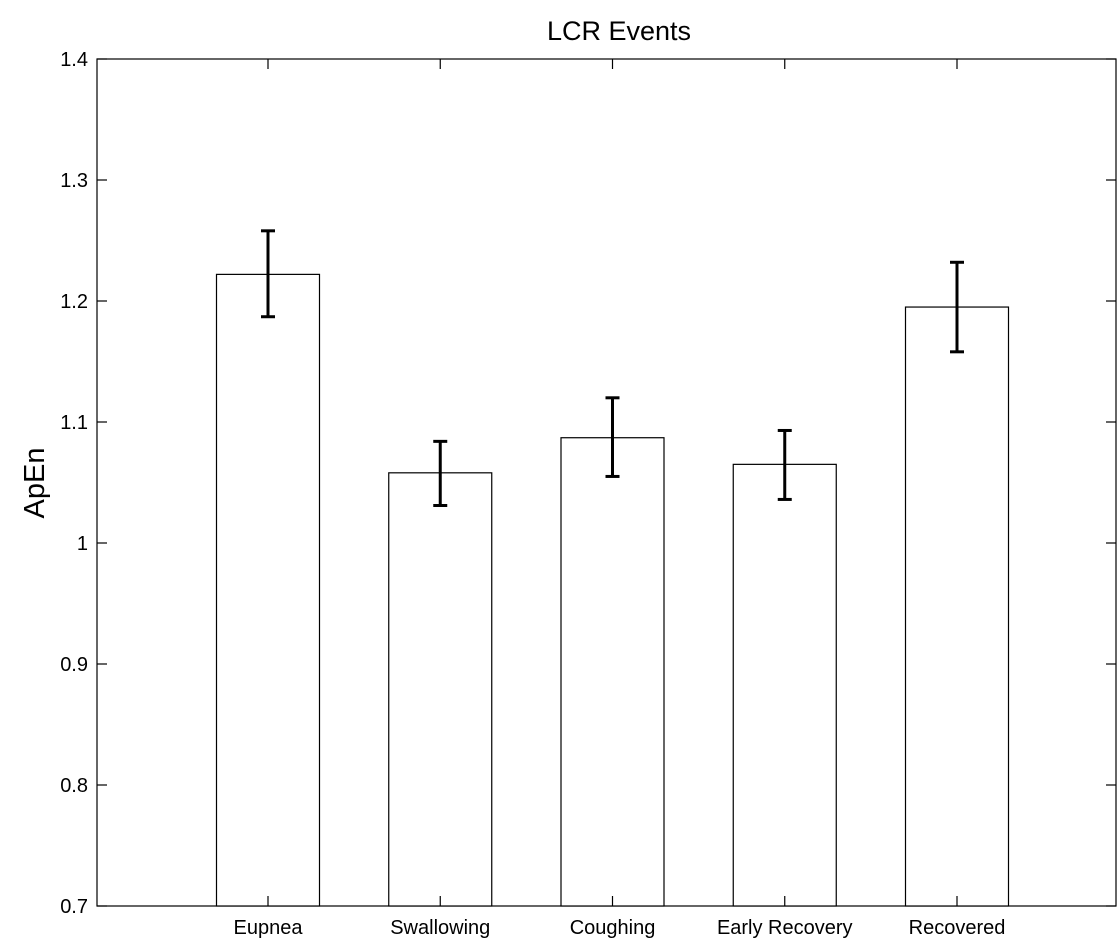  What do you see at coordinates (74, 60) in the screenshot?
I see `y-tick-label: 1.4` at bounding box center [74, 60].